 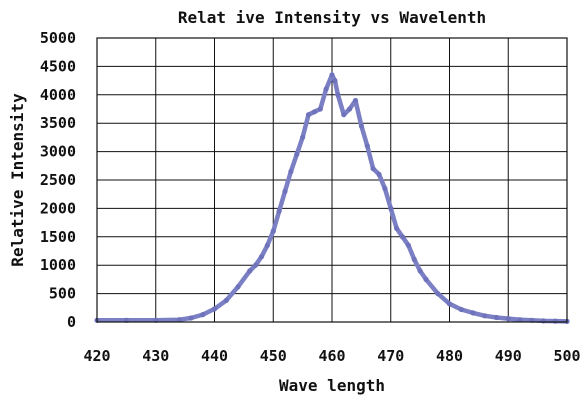 What do you see at coordinates (273, 356) in the screenshot?
I see `x-tick-label: 450` at bounding box center [273, 356].